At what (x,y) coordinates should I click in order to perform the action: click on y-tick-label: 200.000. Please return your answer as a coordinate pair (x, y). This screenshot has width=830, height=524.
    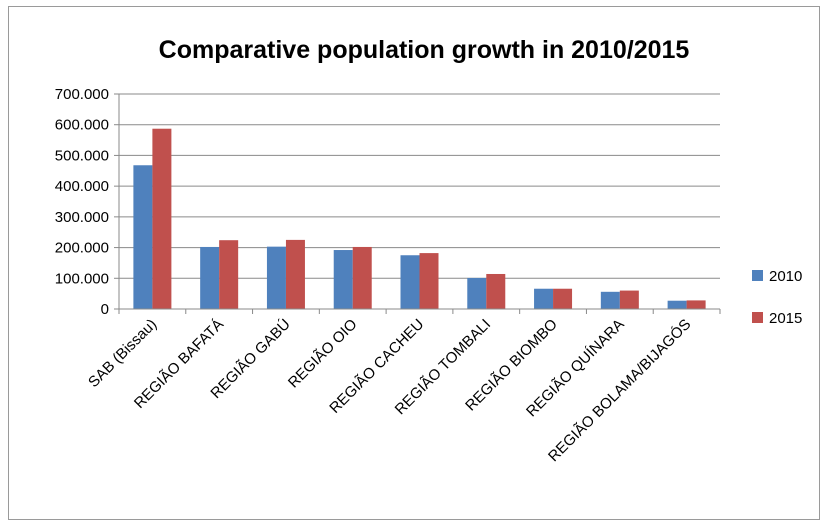
    Looking at the image, I should click on (82, 248).